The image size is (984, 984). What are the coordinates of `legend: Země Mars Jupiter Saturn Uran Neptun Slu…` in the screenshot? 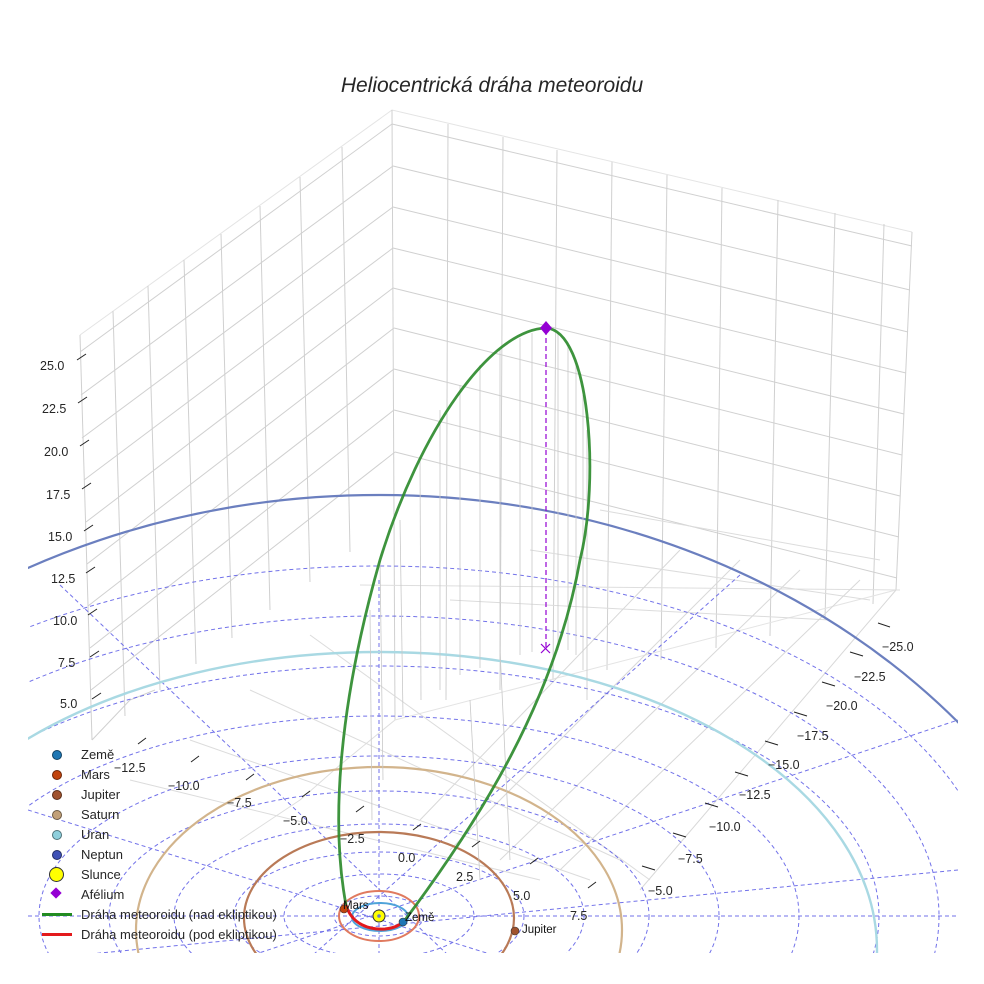 It's located at (158, 844).